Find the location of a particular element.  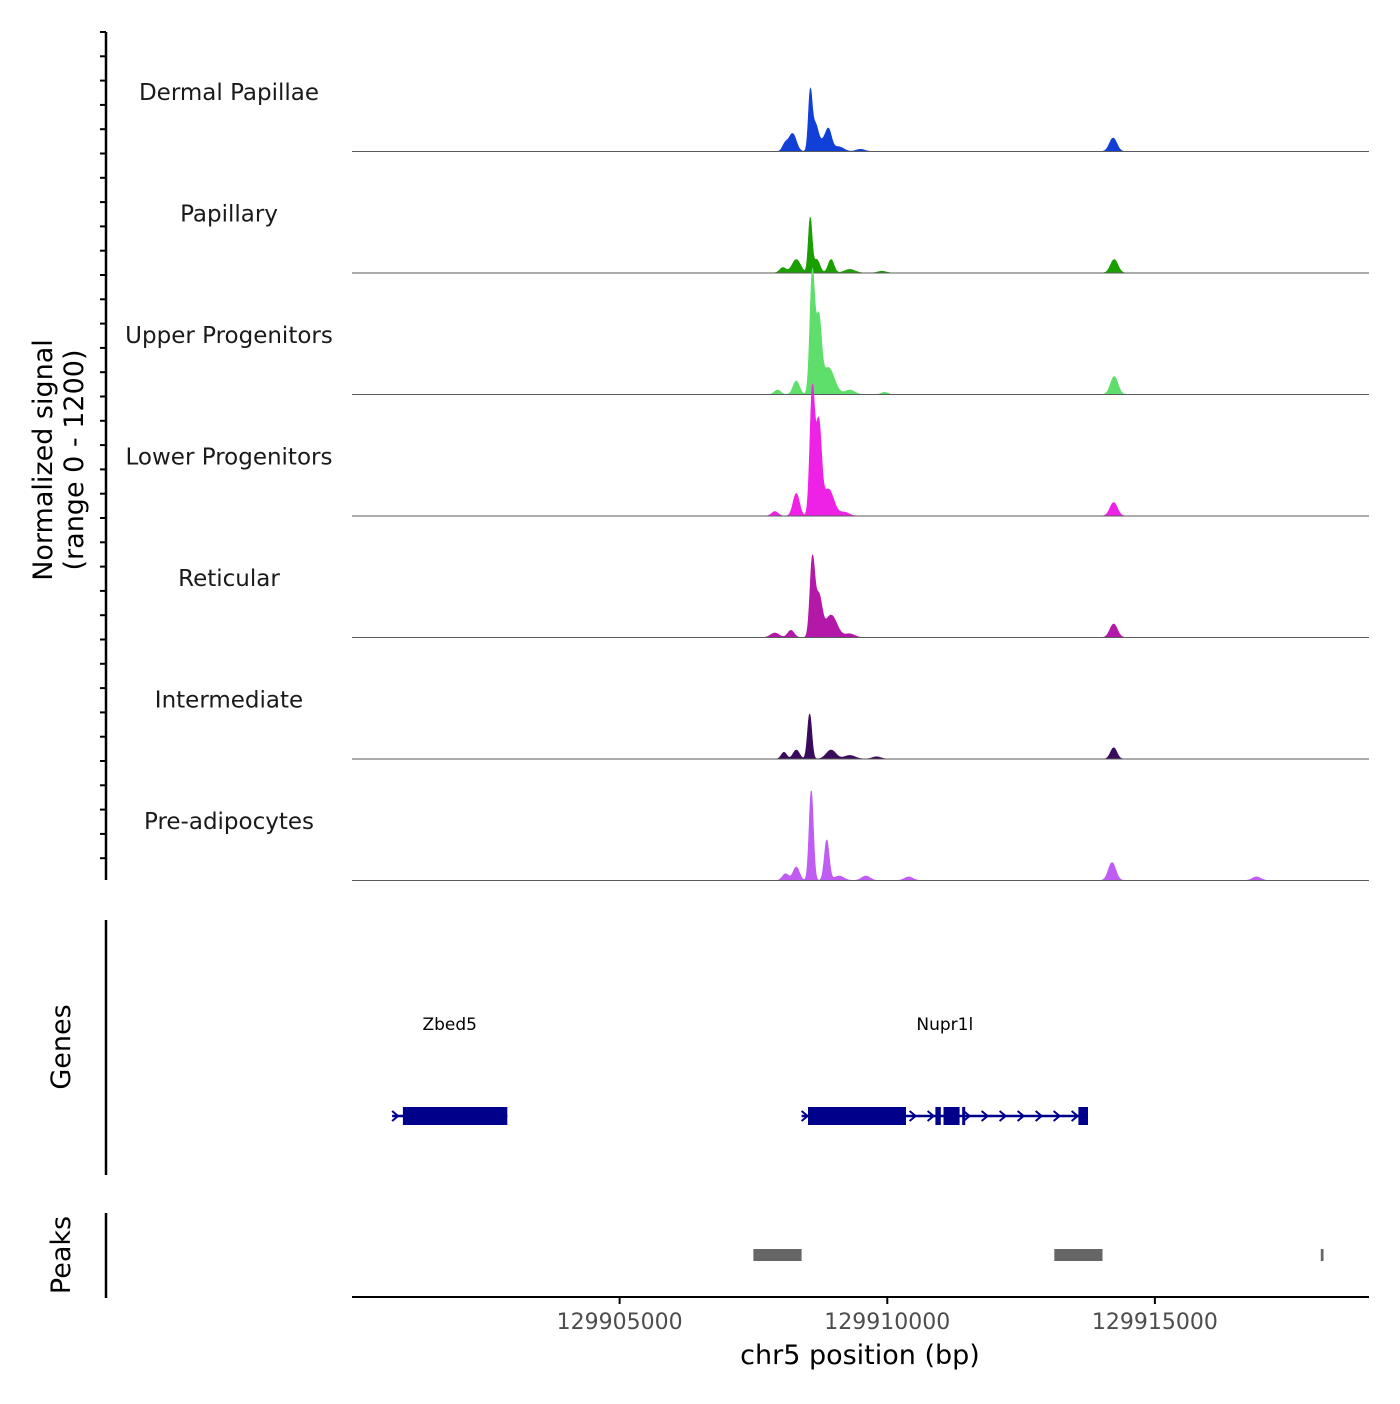

track-upper-progenitors: Upper Progenitors is located at coordinates (747, 331).